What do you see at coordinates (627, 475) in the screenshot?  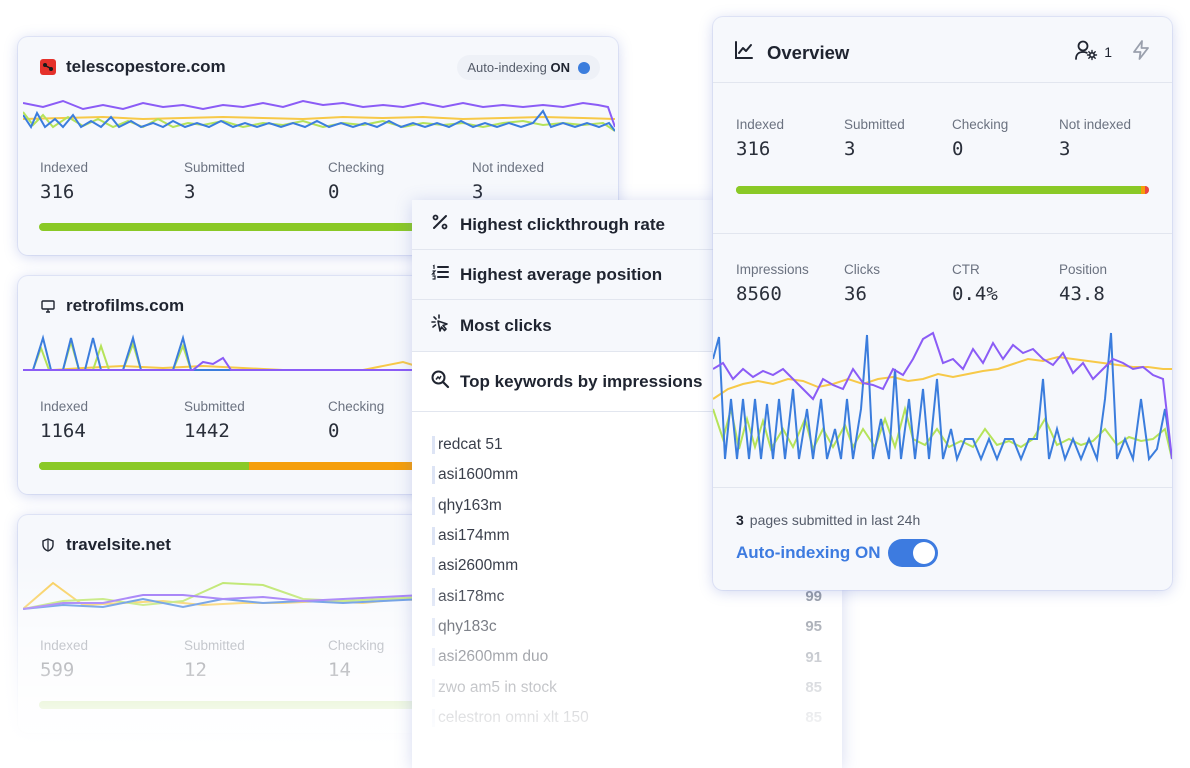 I see `list-item: asi1600mm` at bounding box center [627, 475].